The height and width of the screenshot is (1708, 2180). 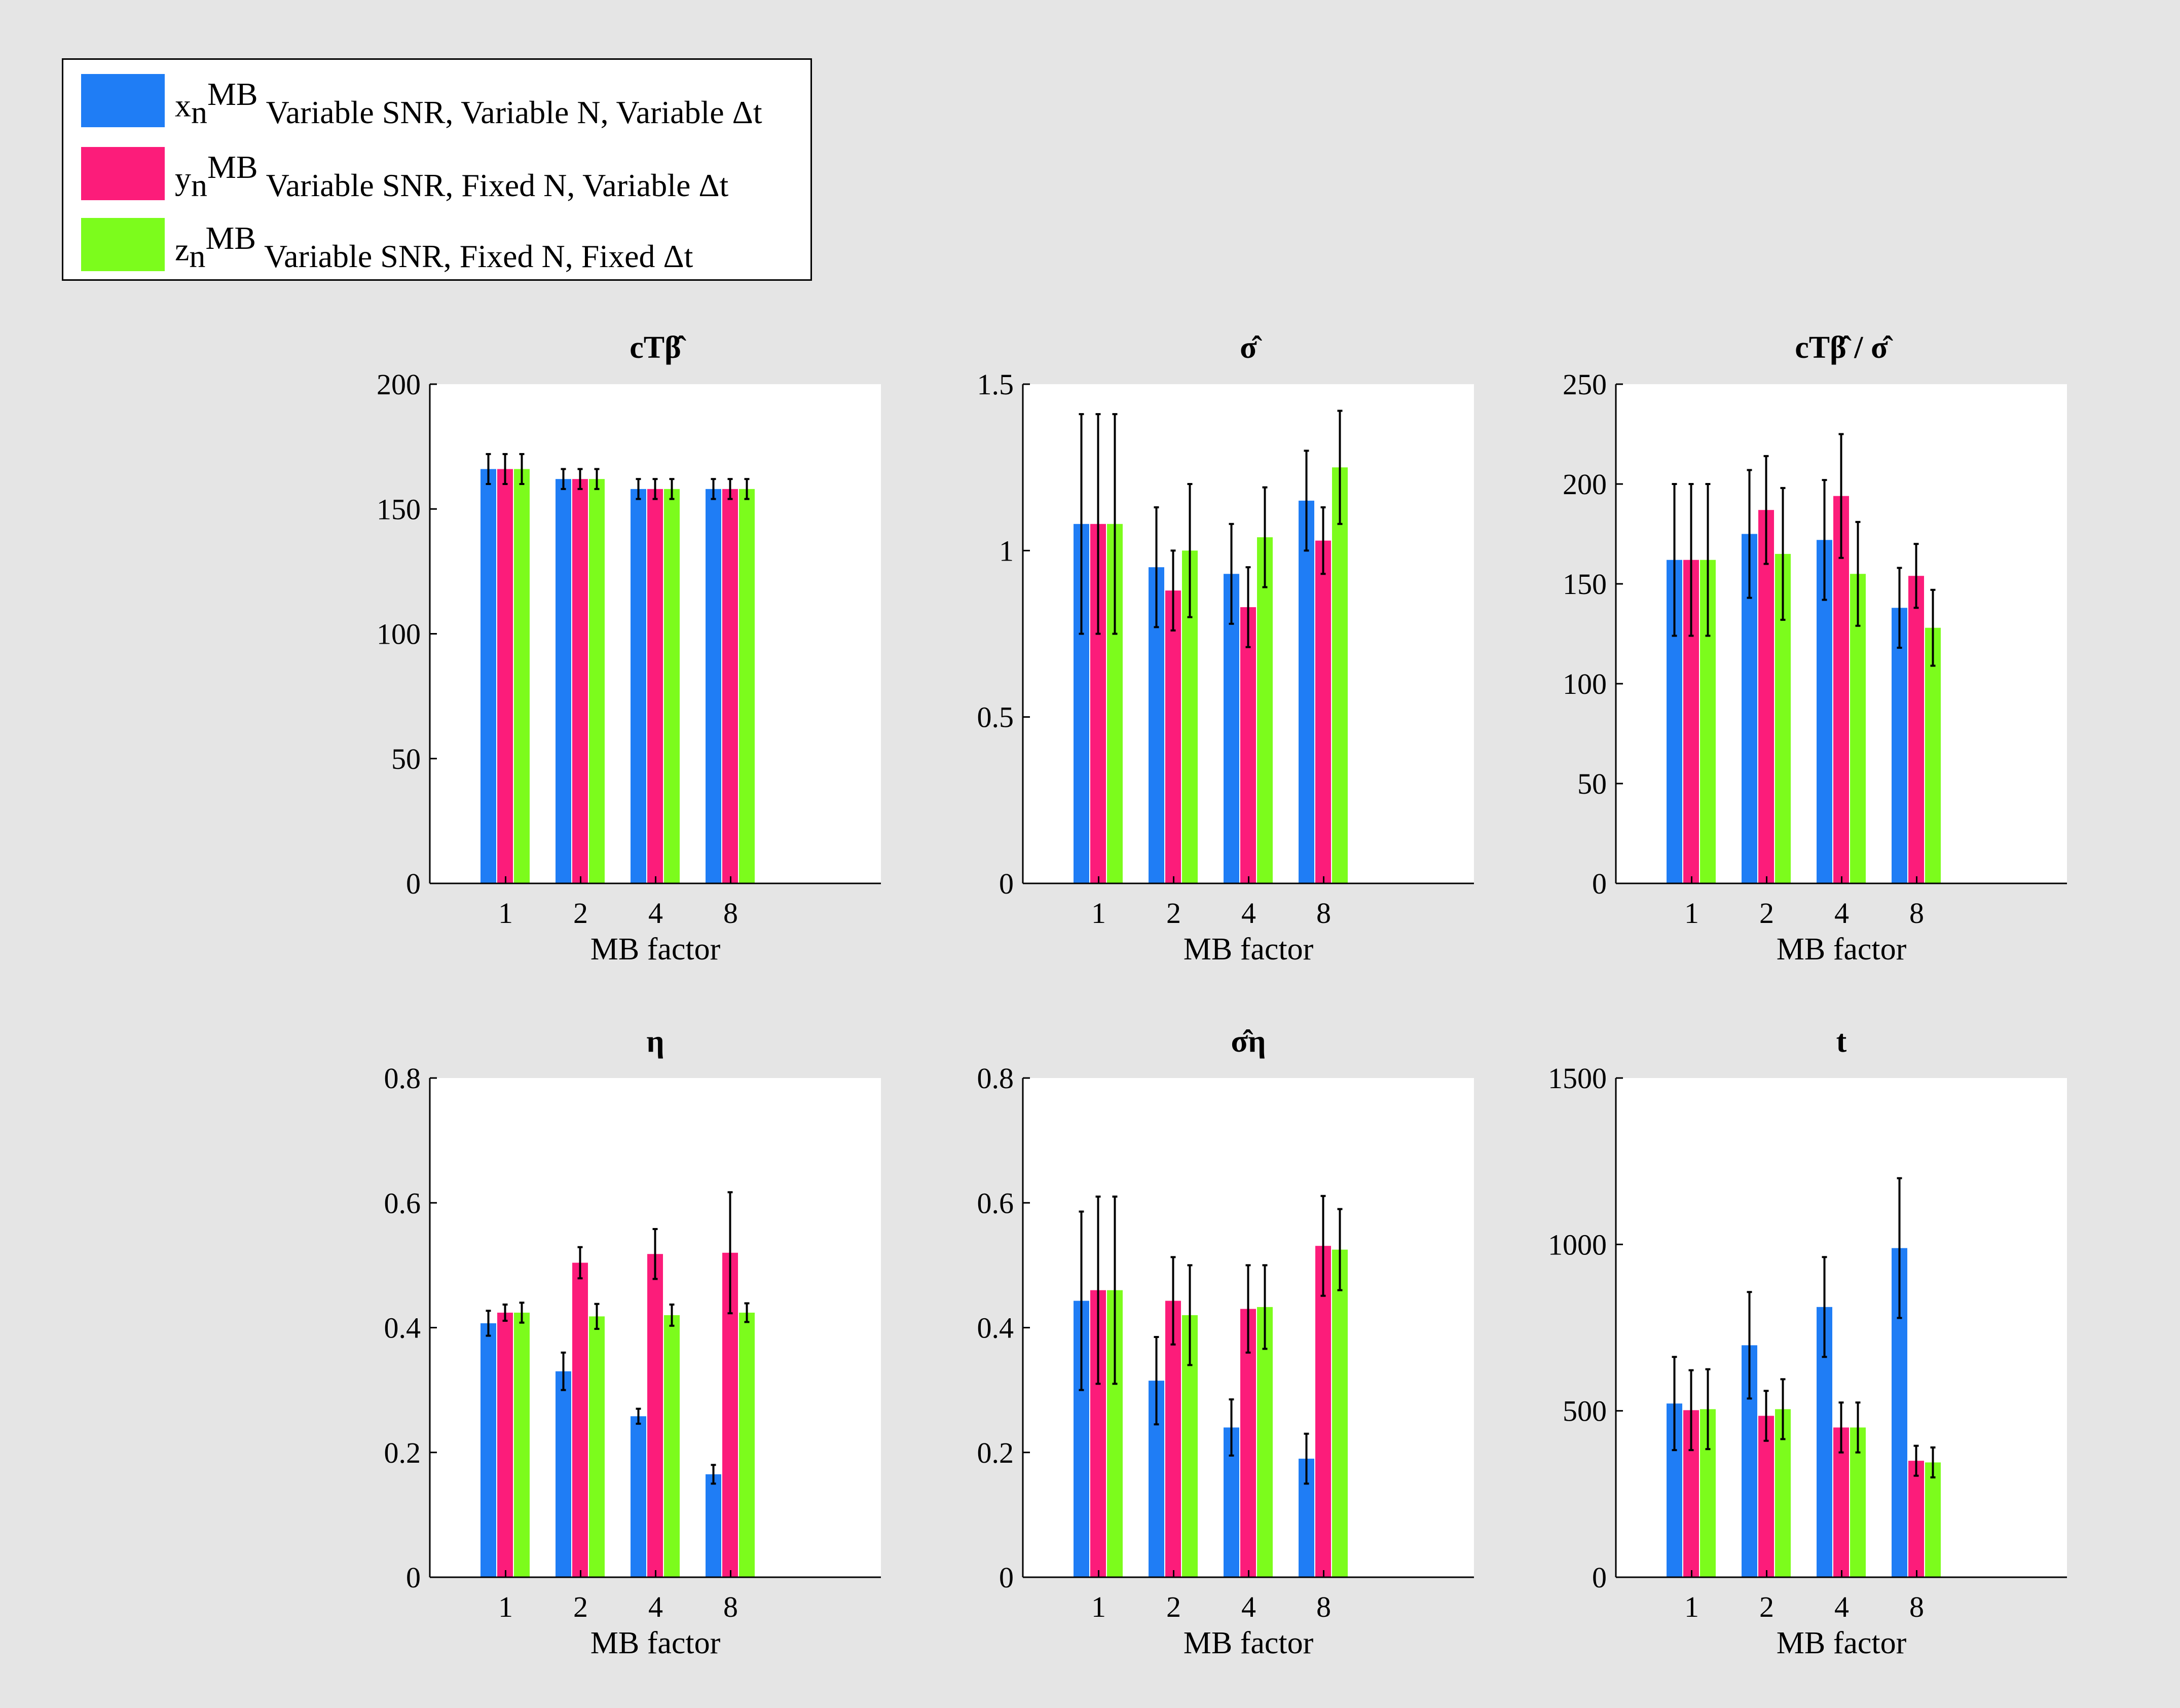 I want to click on chart-panel-4: η 0 0.2 0.4 0.6 0.8 1 2 4 8MB factor, so click(x=632, y=1342).